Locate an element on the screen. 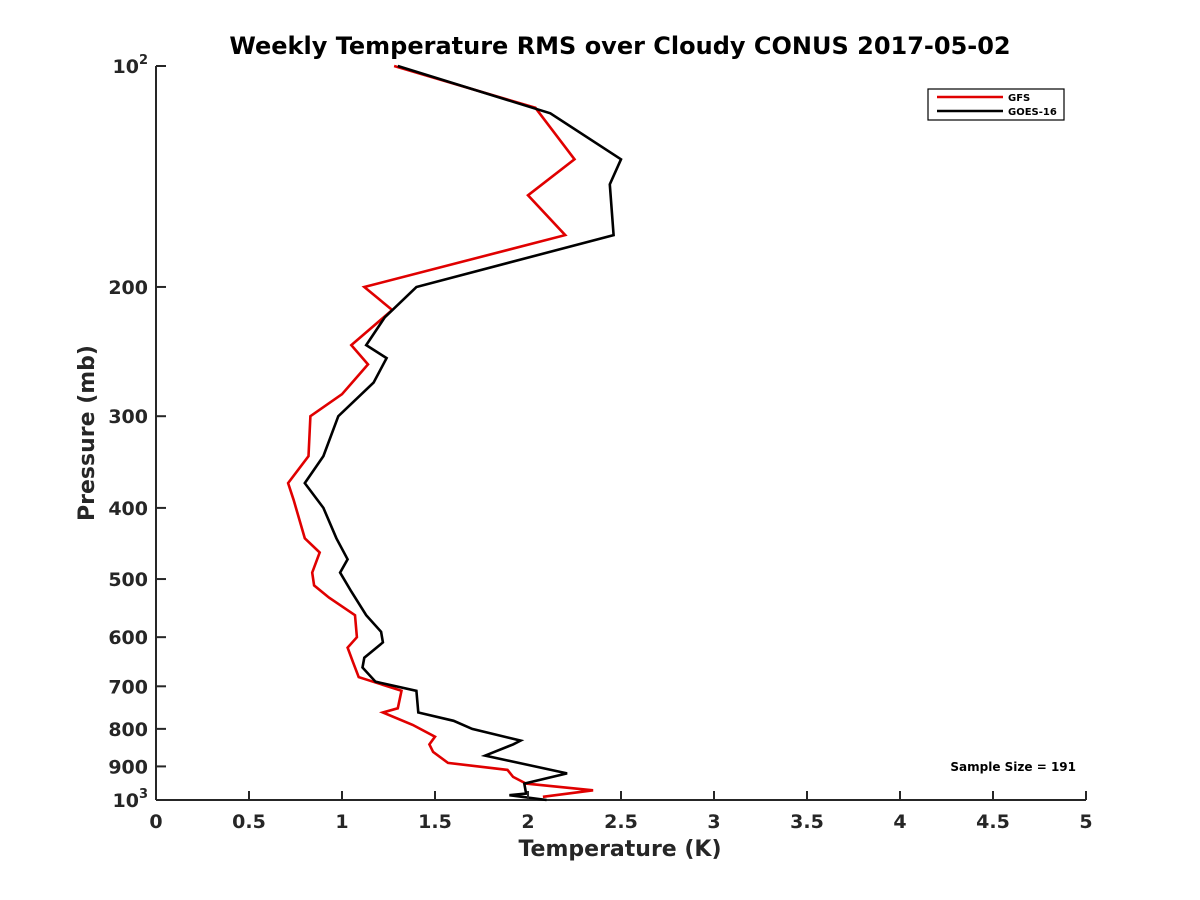 This screenshot has height=900, width=1200. legend-label-goes16: GOES-16 is located at coordinates (1032, 112).